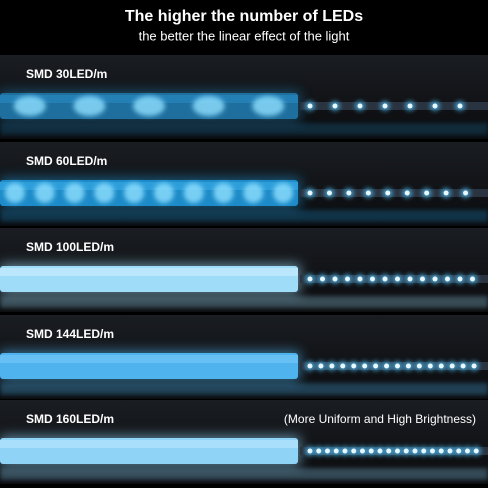 This screenshot has height=488, width=488. Describe the element at coordinates (66, 161) in the screenshot. I see `row-label: SMD 60LED/m` at that location.